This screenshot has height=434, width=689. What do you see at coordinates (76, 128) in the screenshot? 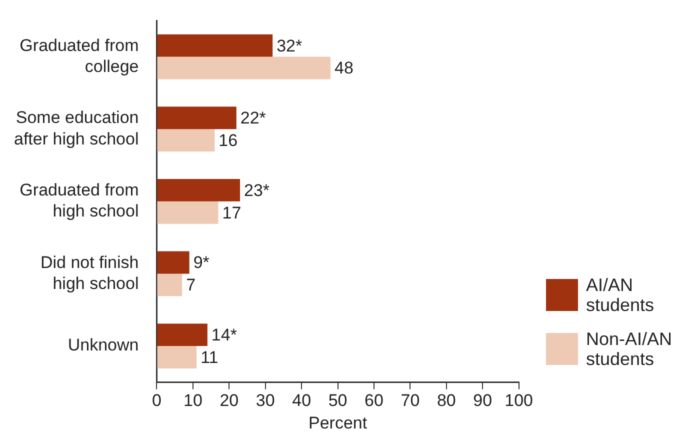
I see `y-tick-label: Some education after high school` at bounding box center [76, 128].